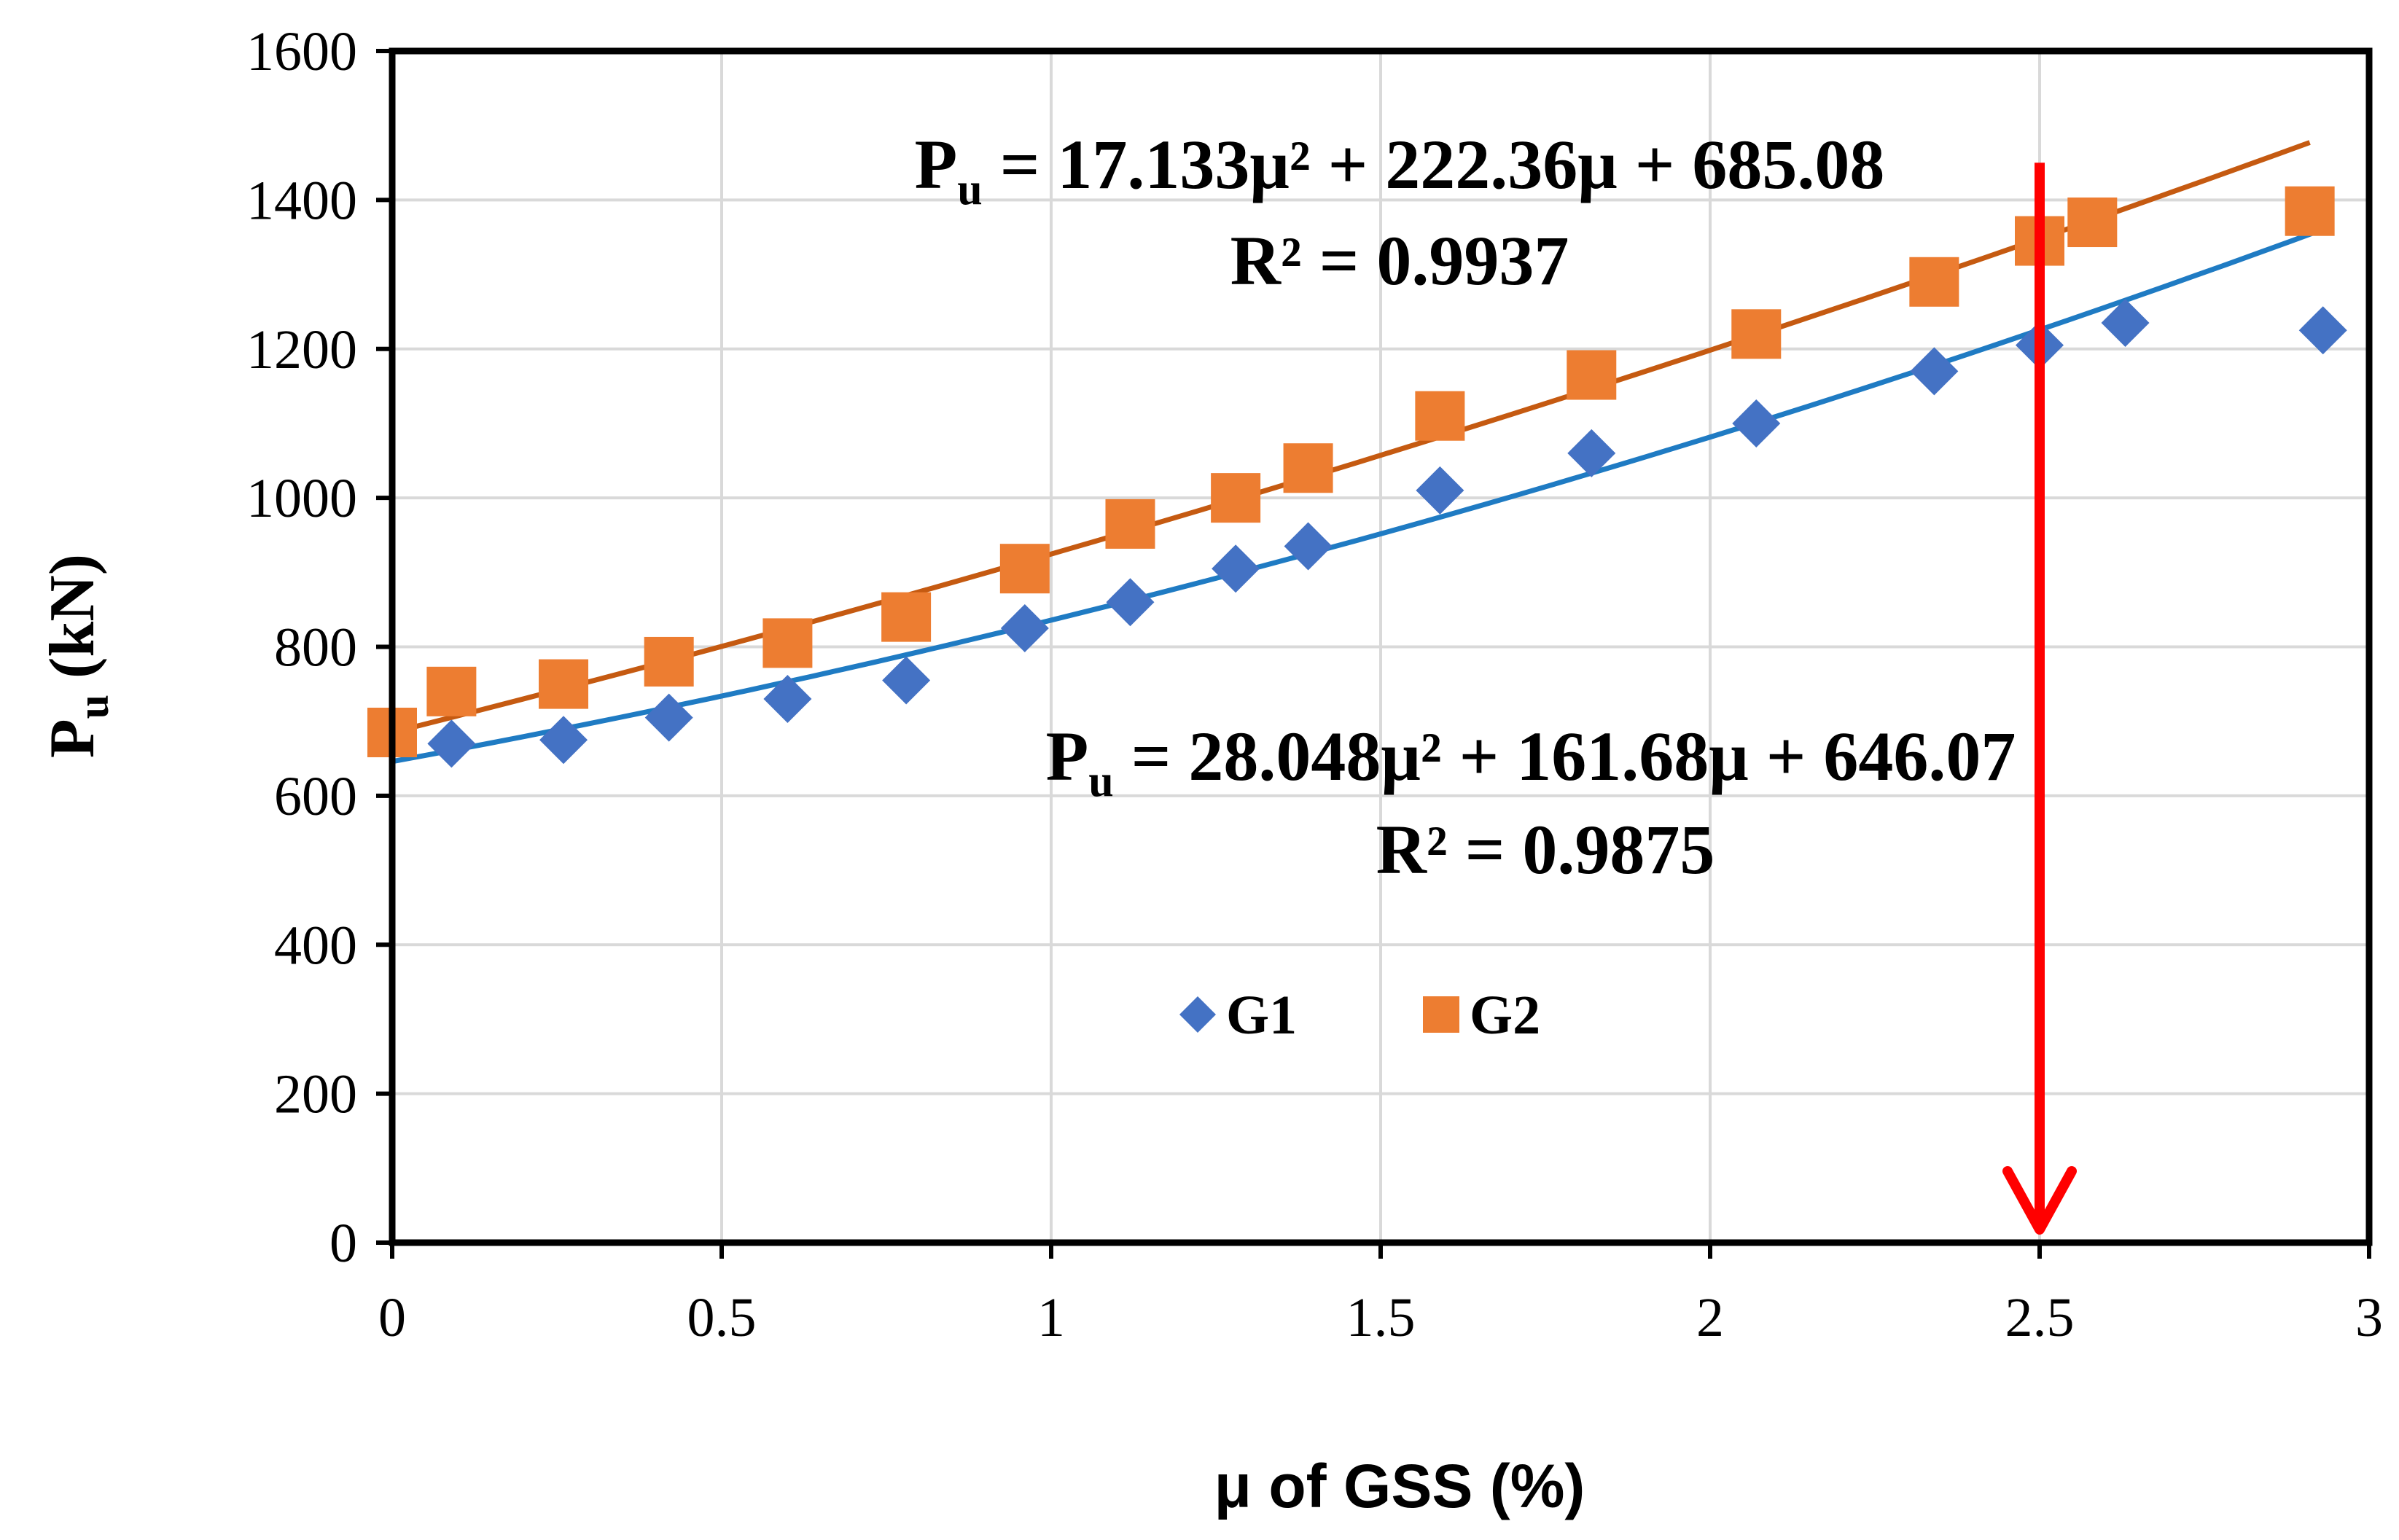 The width and height of the screenshot is (2399, 1540). I want to click on legend-g2-marker, so click(1441, 1014).